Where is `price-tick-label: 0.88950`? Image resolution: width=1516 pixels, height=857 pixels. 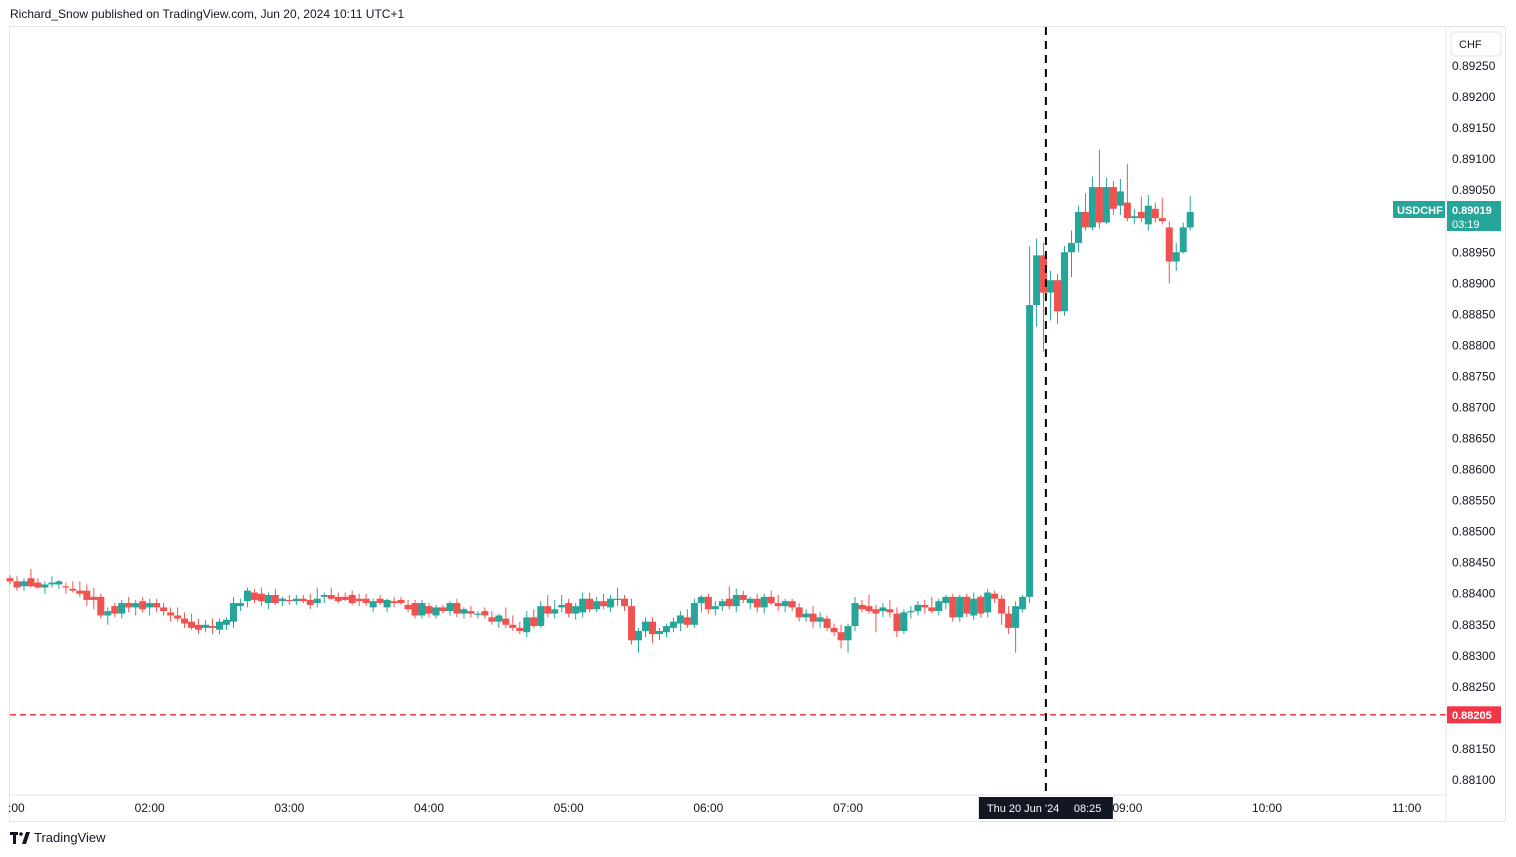
price-tick-label: 0.88950 is located at coordinates (1474, 252).